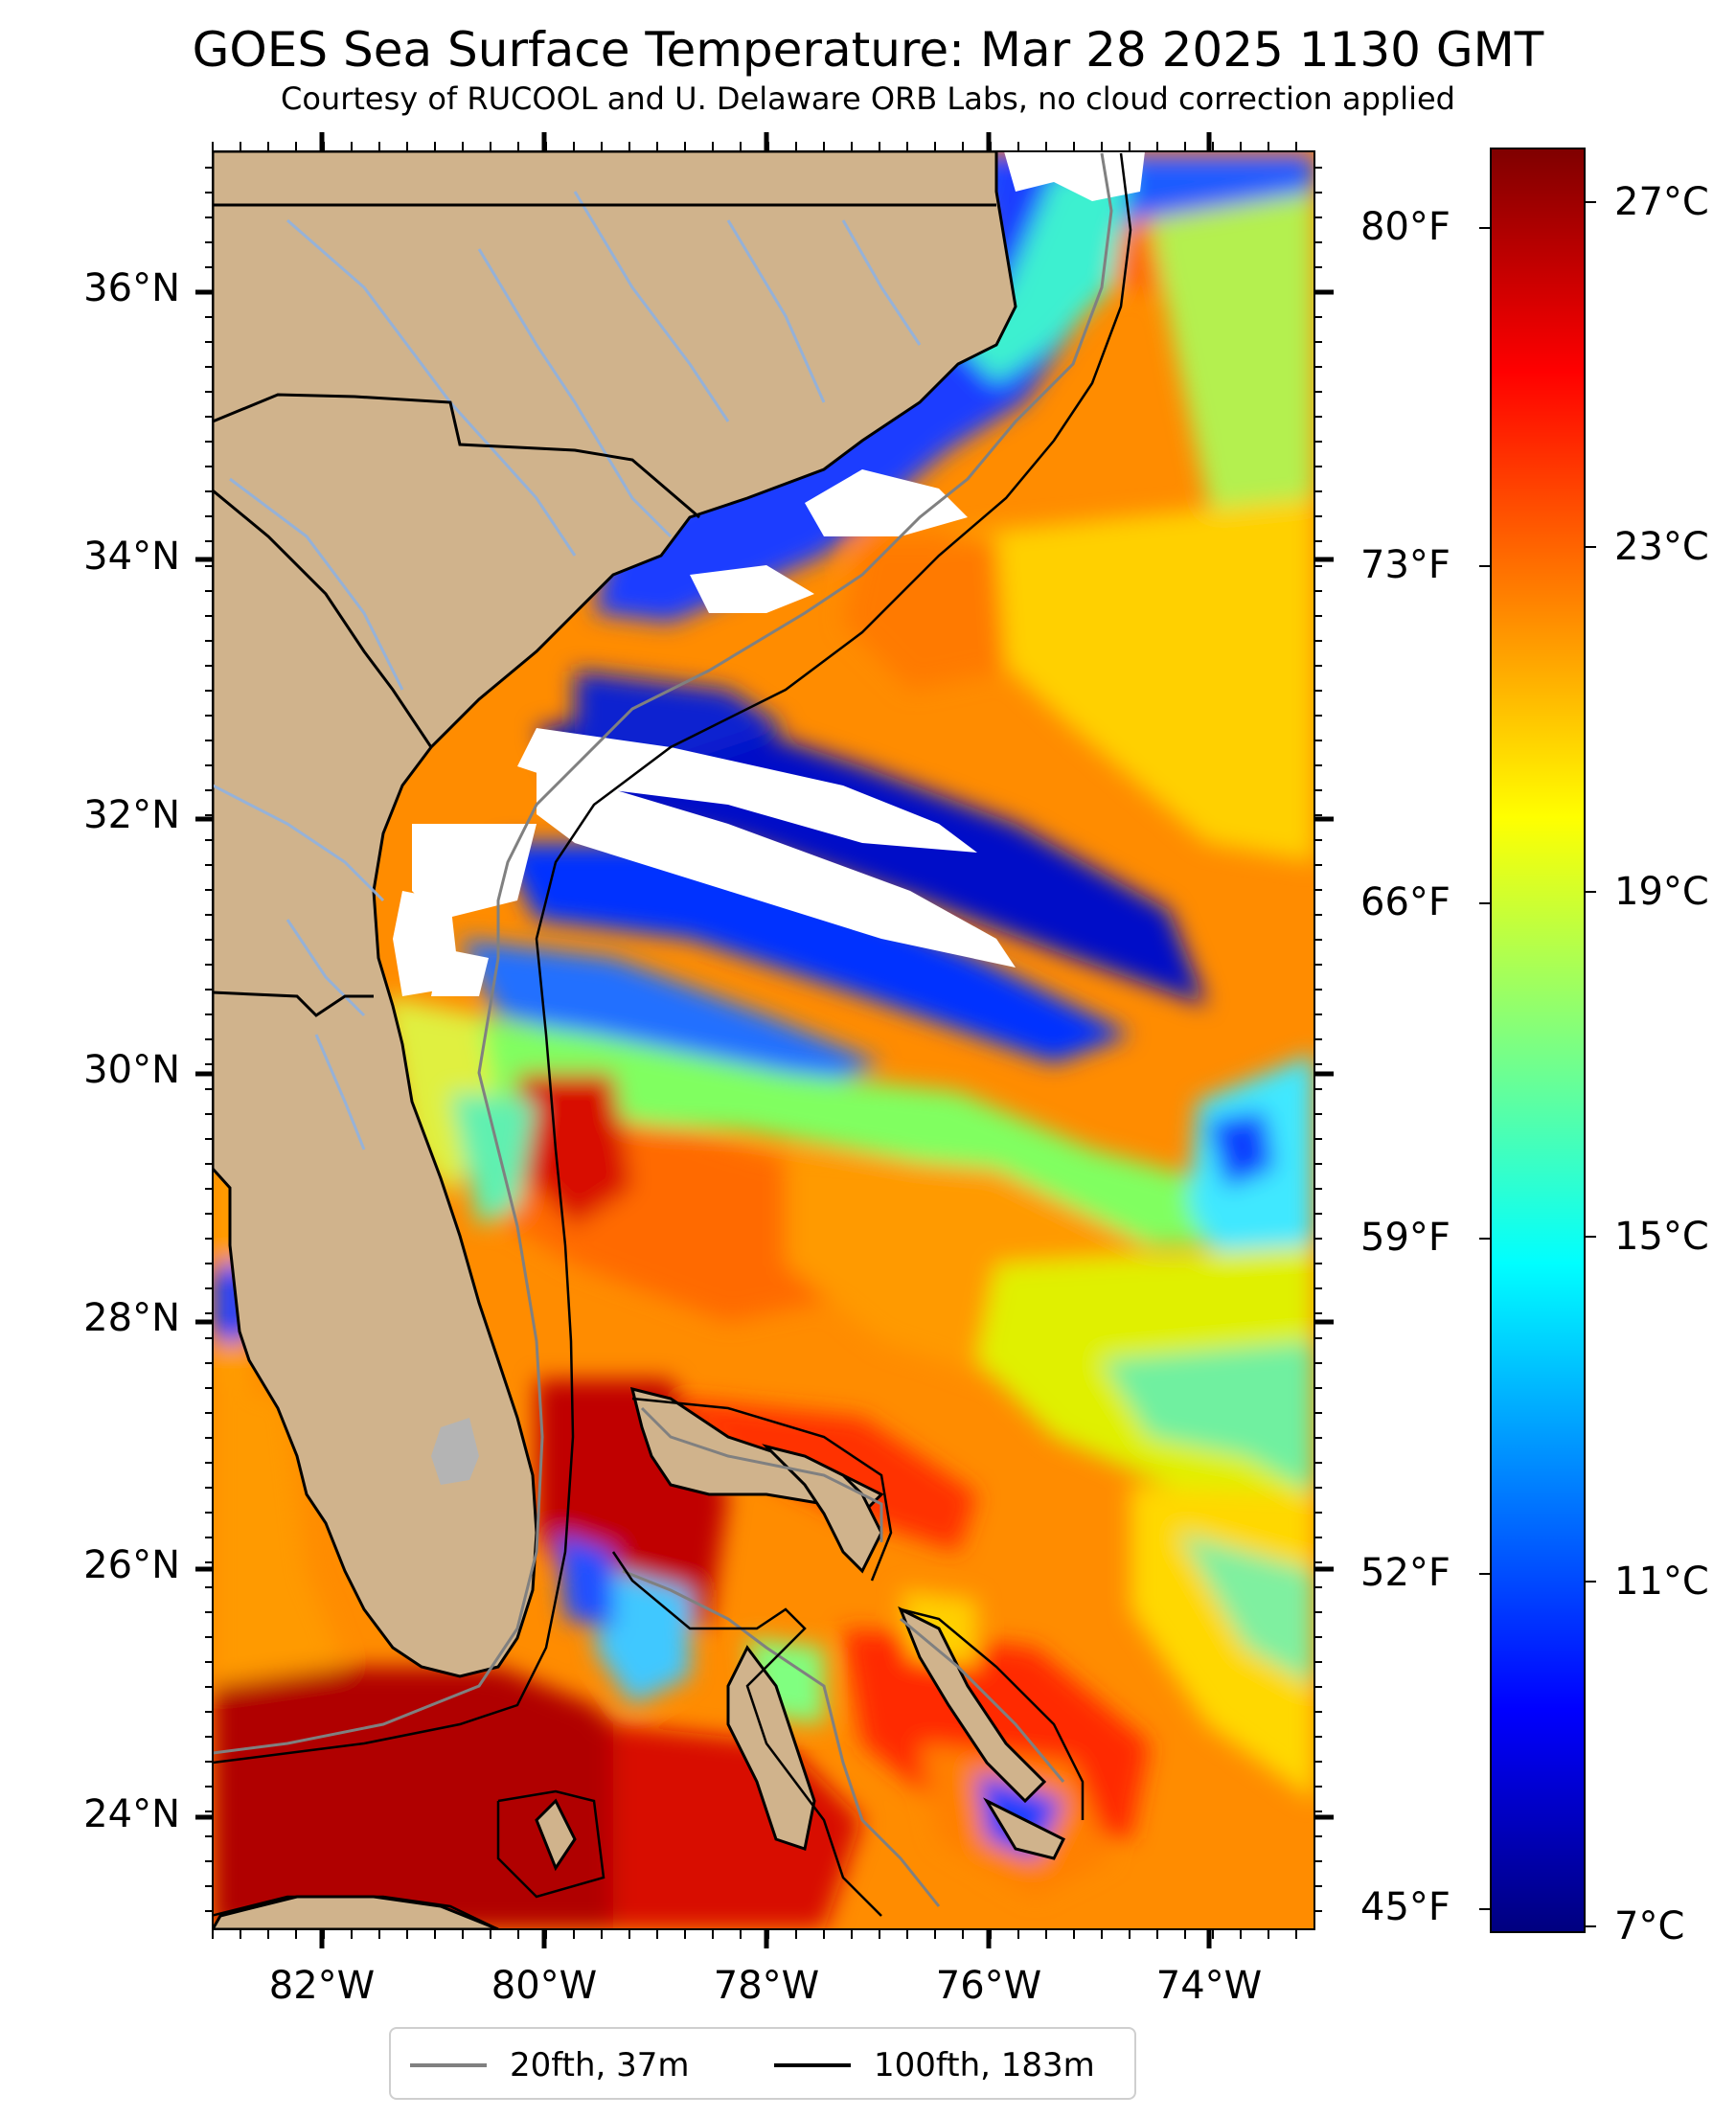 The image size is (1736, 2118). I want to click on land-exumas, so click(1025, 1828).